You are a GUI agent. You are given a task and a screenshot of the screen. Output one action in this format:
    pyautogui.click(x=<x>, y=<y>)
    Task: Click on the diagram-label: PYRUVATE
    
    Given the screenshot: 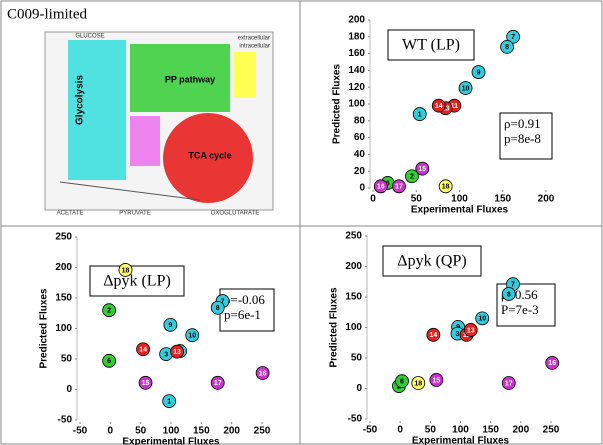 What is the action you would take?
    pyautogui.click(x=134, y=214)
    